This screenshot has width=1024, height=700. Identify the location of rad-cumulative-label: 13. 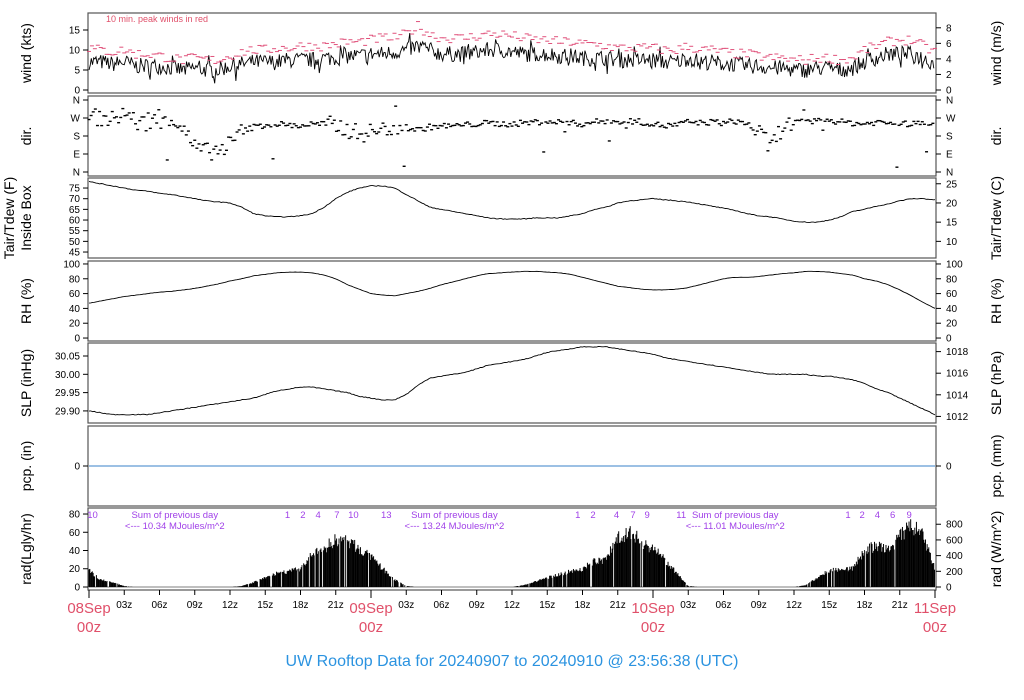
(386, 515).